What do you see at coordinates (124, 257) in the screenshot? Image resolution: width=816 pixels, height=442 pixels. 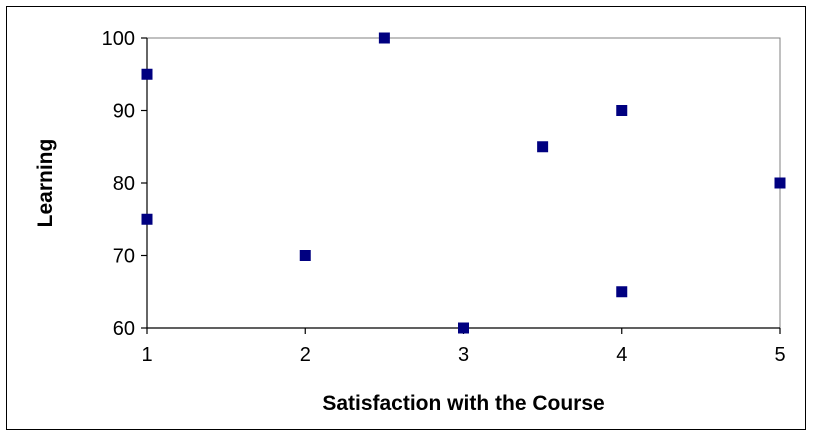 I see `y-tick-label: 70` at bounding box center [124, 257].